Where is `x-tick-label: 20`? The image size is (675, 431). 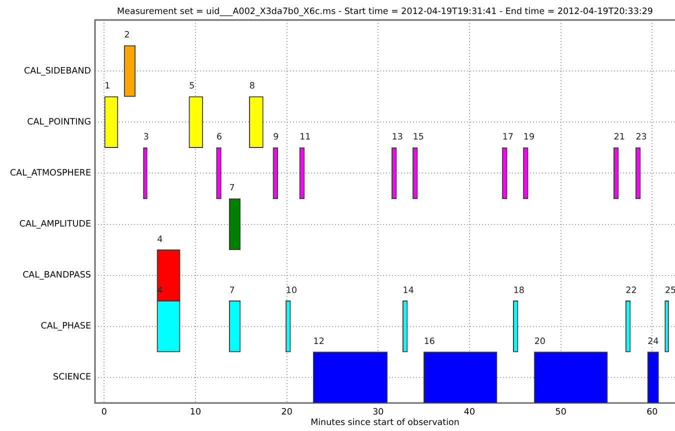
x-tick-label: 20 is located at coordinates (286, 413).